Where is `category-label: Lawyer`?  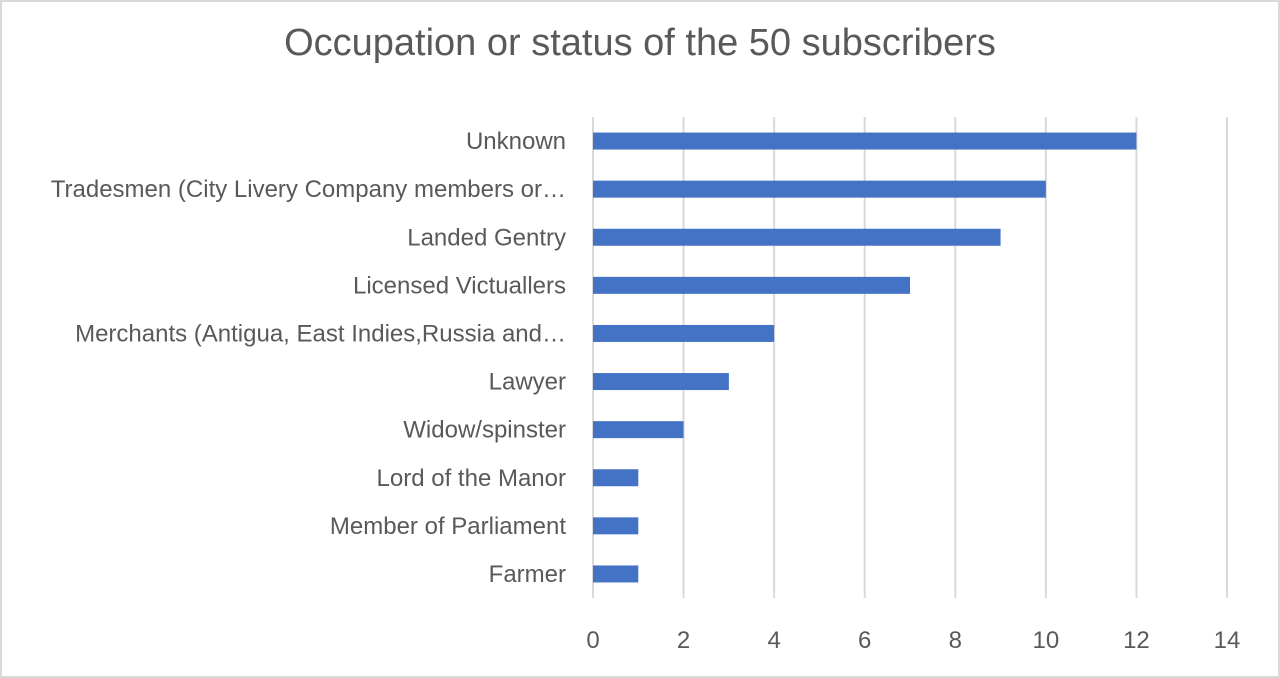 category-label: Lawyer is located at coordinates (527, 382).